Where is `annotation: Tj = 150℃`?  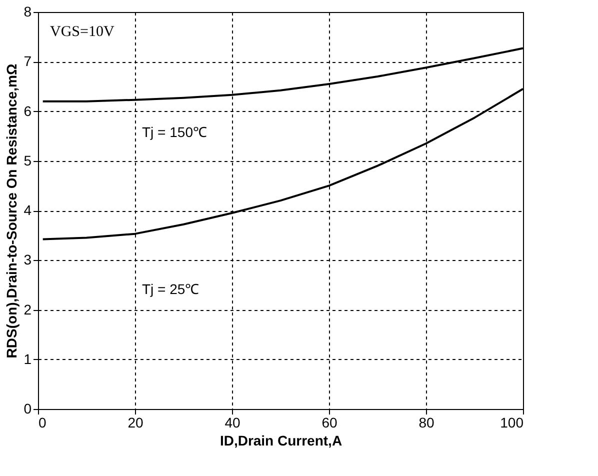
annotation: Tj = 150℃ is located at coordinates (174, 132).